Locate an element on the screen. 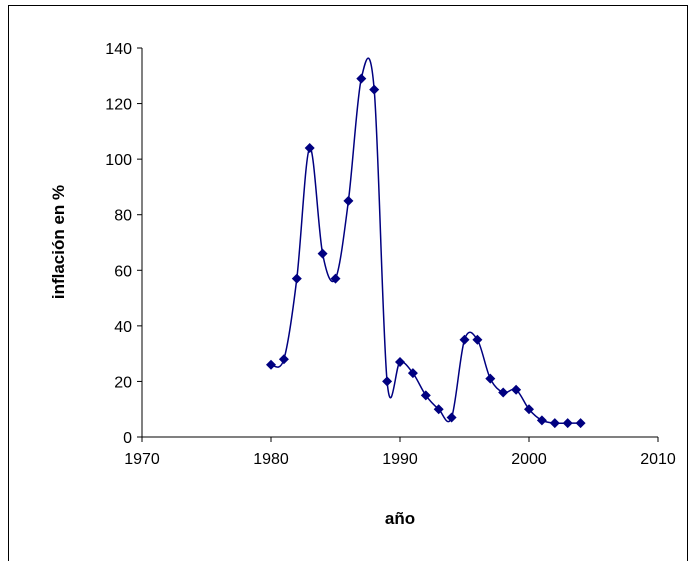  x-axis-title: año is located at coordinates (400, 518).